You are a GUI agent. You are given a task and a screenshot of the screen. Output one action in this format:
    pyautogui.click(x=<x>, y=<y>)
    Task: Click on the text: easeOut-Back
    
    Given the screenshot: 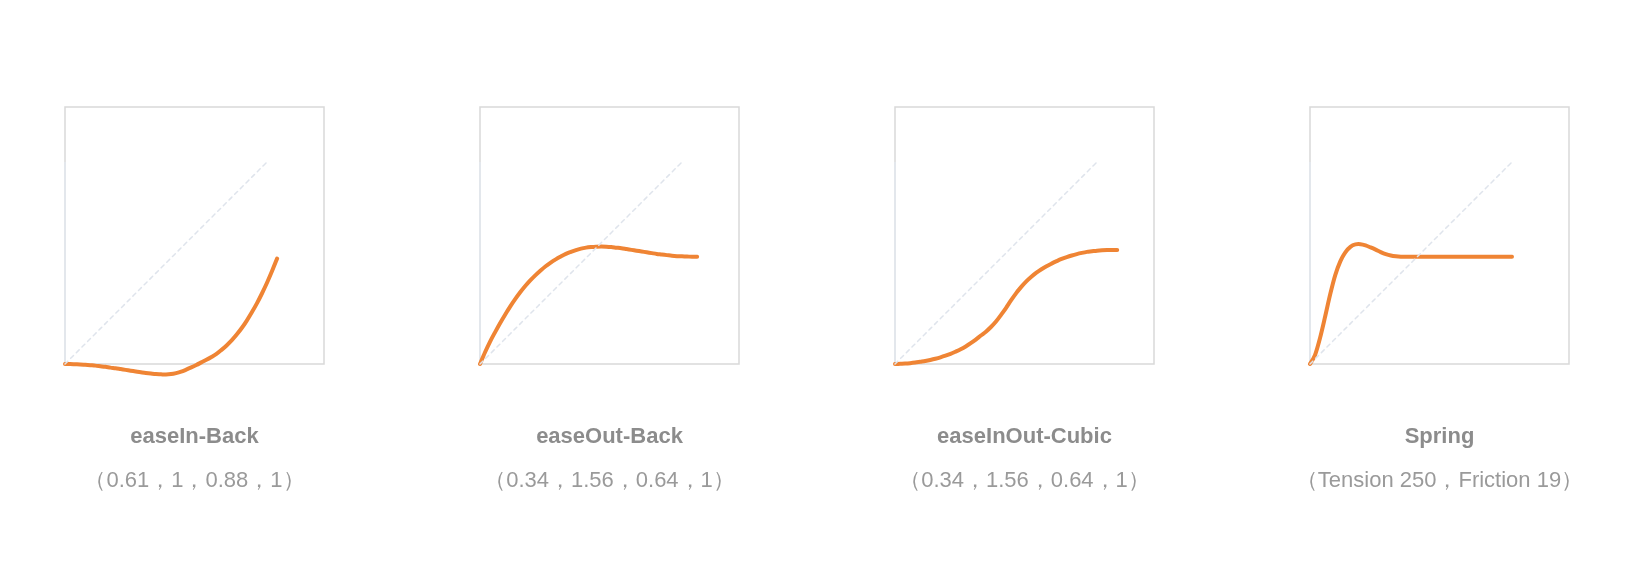 What is the action you would take?
    pyautogui.click(x=610, y=435)
    